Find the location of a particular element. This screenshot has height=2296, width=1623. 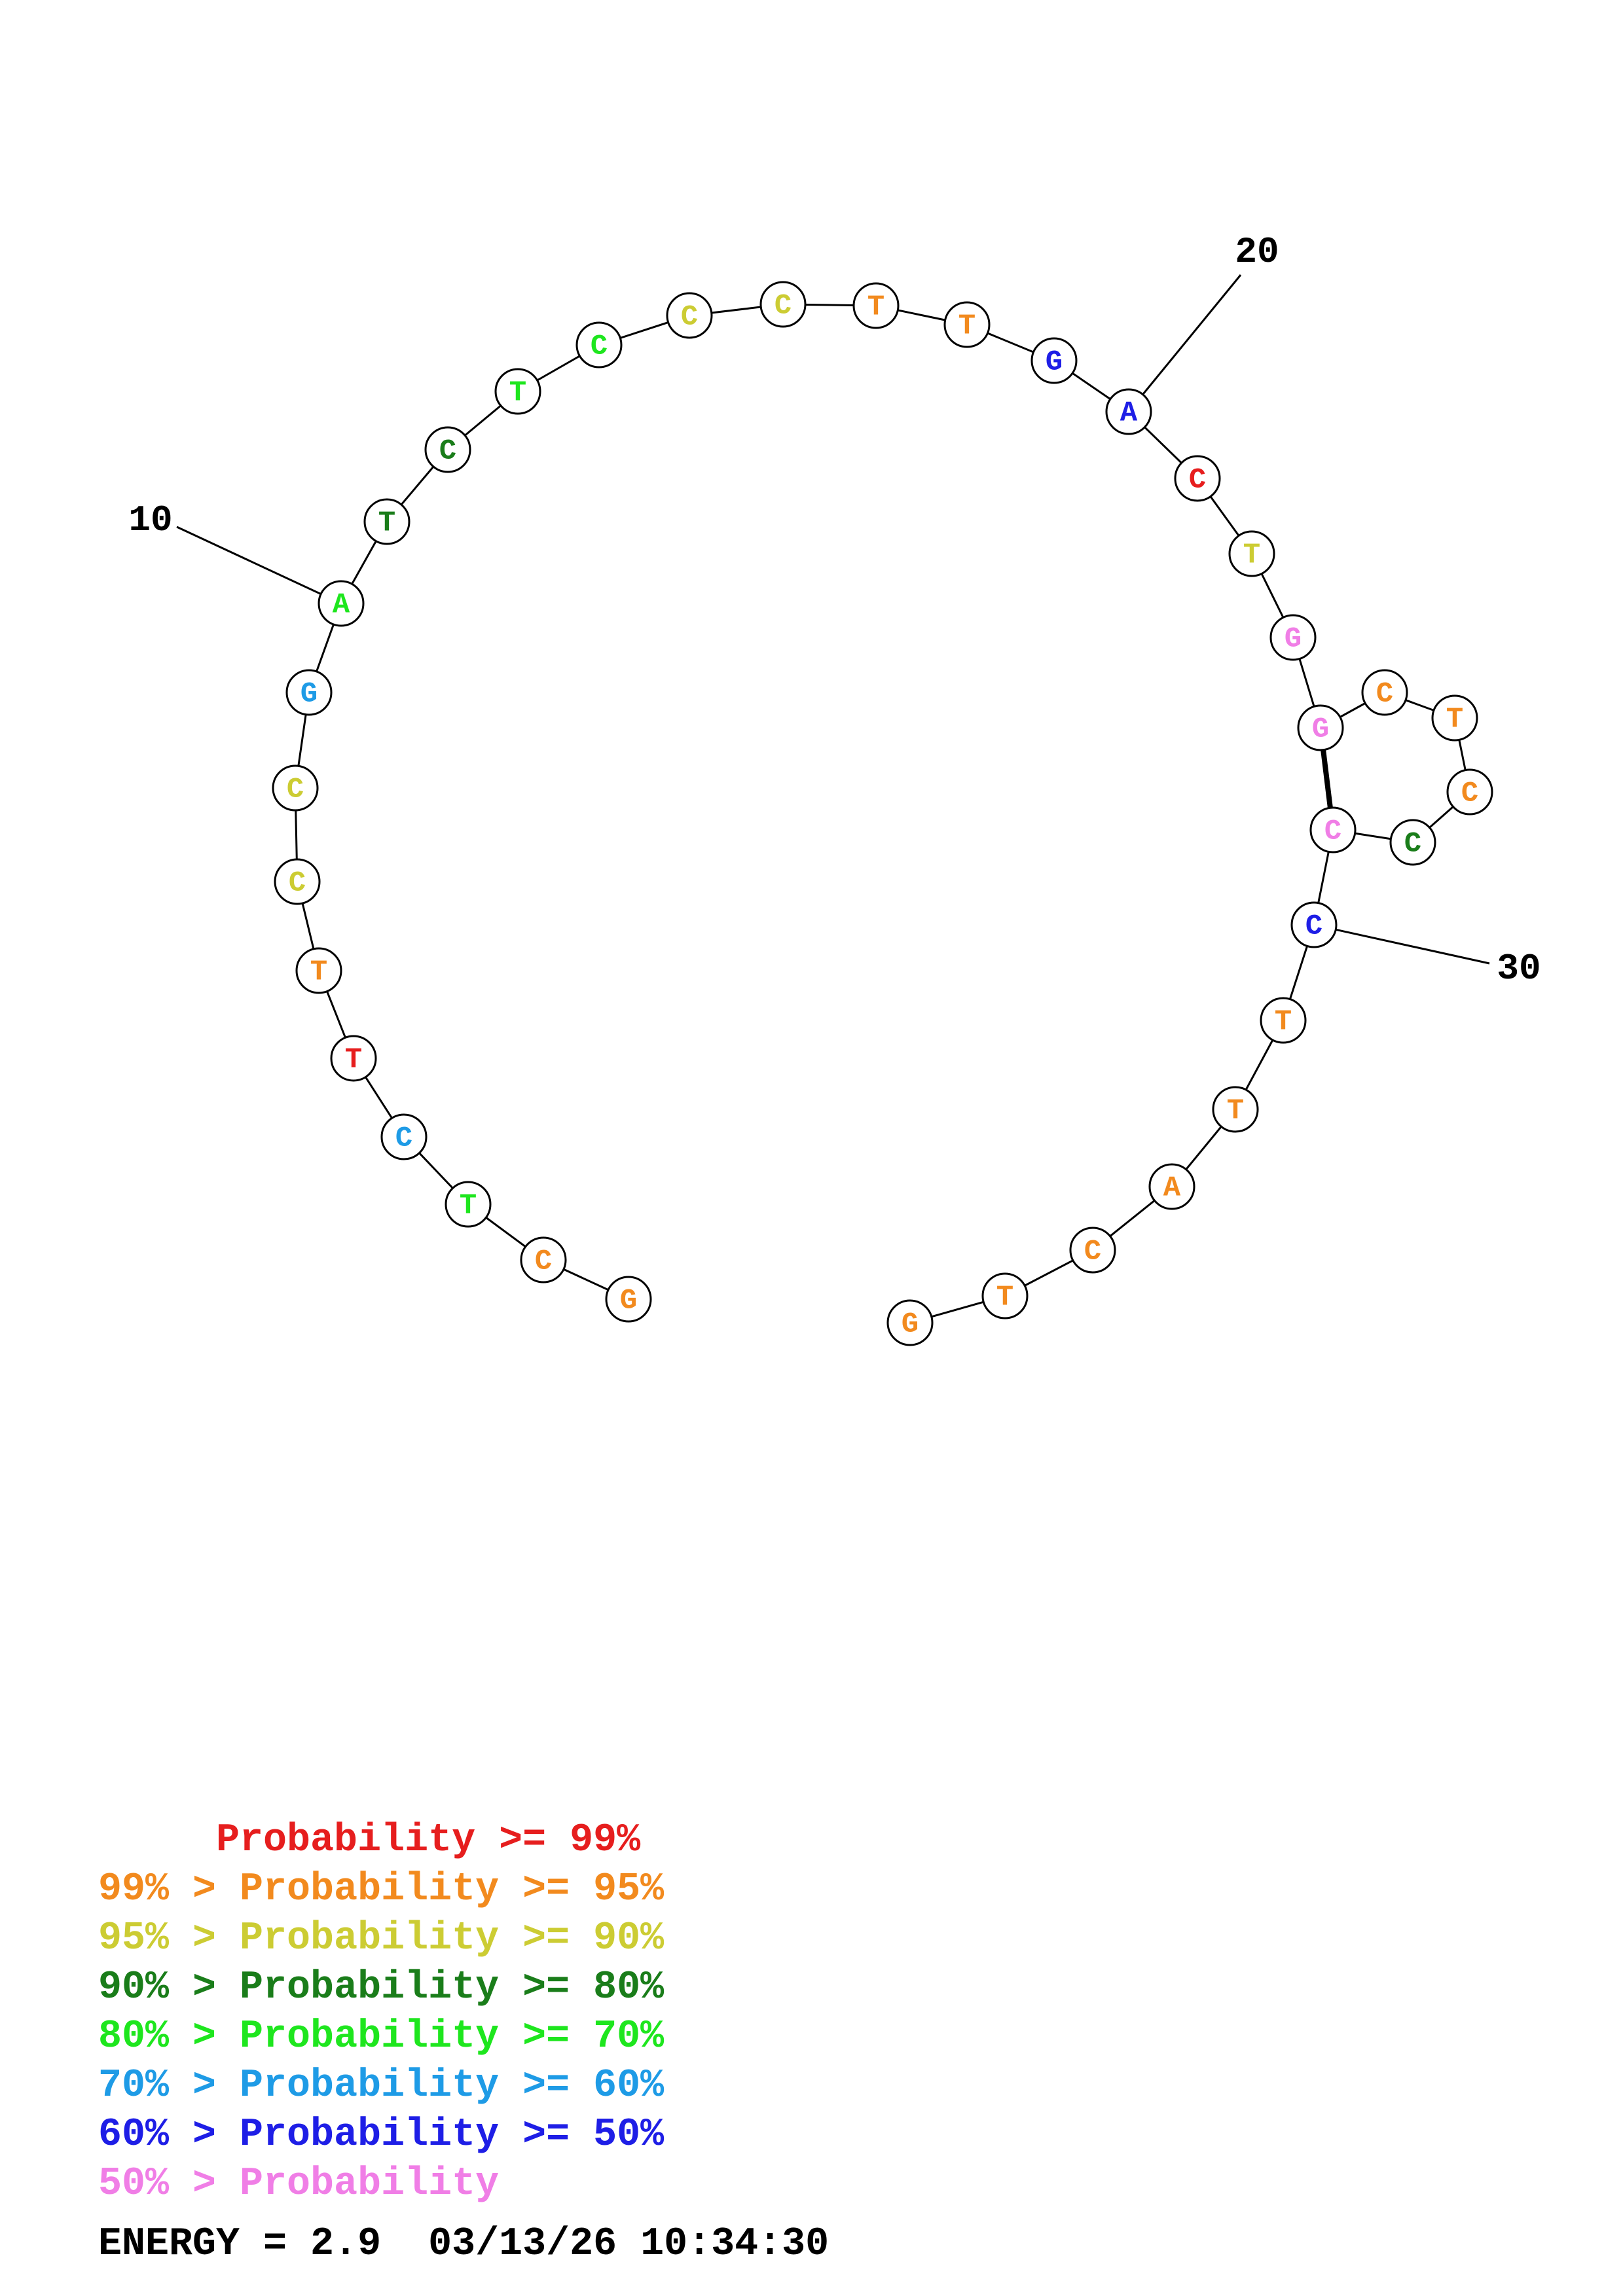

legend-row: 50% > Probability is located at coordinates (299, 2184).